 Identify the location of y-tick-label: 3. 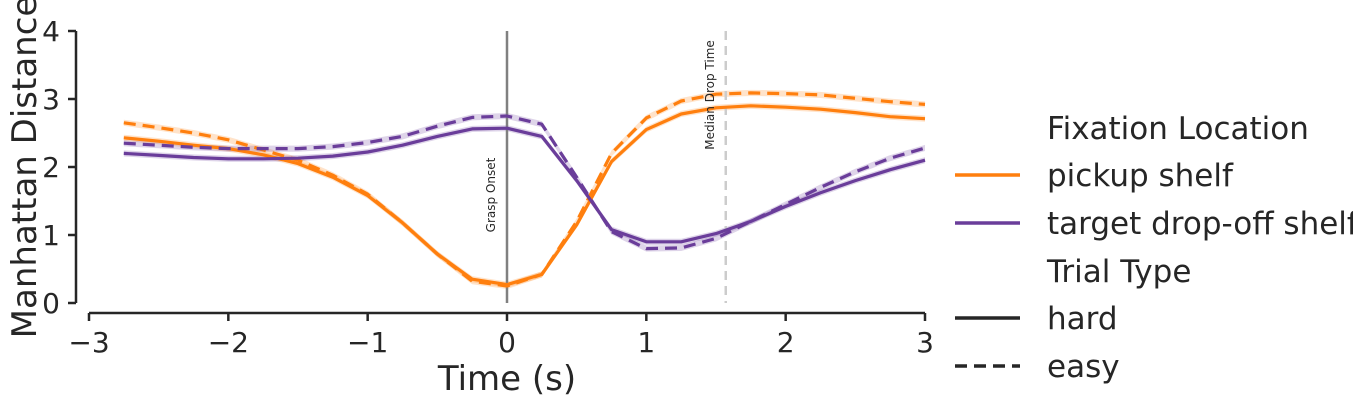
(51, 99).